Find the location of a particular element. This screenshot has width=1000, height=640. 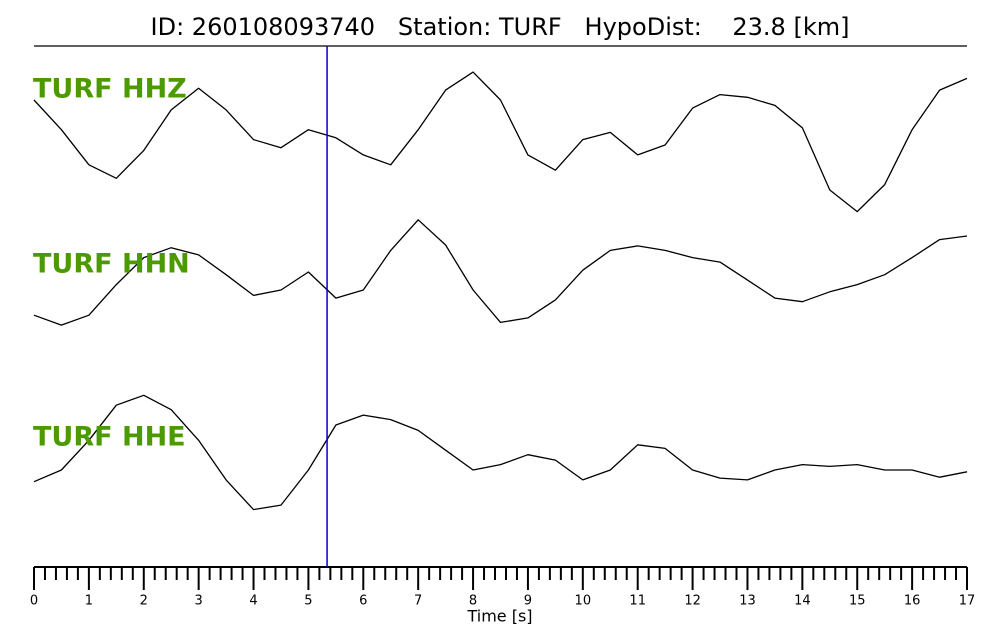

x-tick-label: 11 is located at coordinates (637, 601).